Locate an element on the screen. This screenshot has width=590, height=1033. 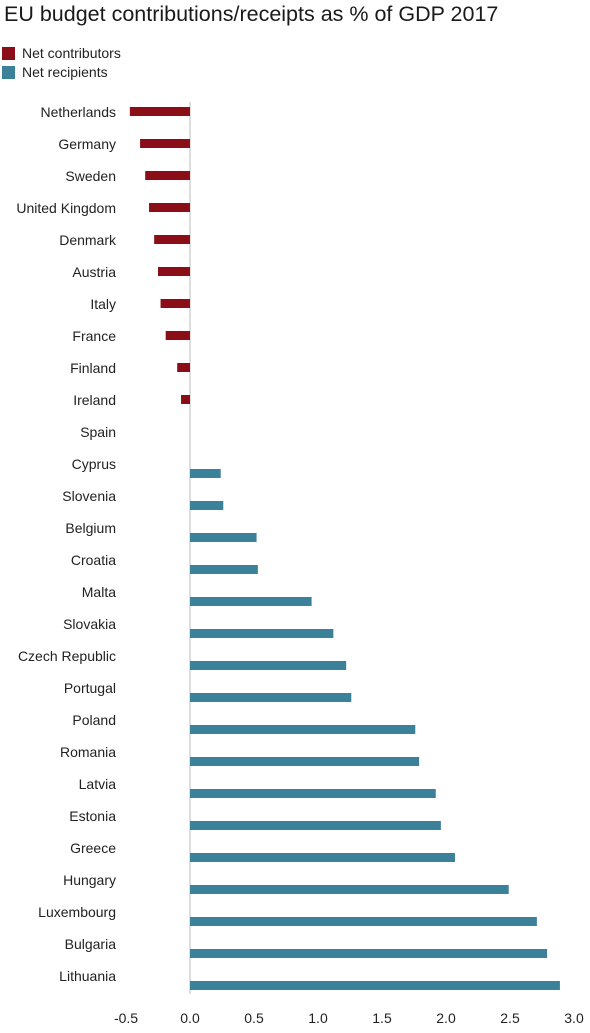
legend-swatch-net-contributors is located at coordinates (8, 53).